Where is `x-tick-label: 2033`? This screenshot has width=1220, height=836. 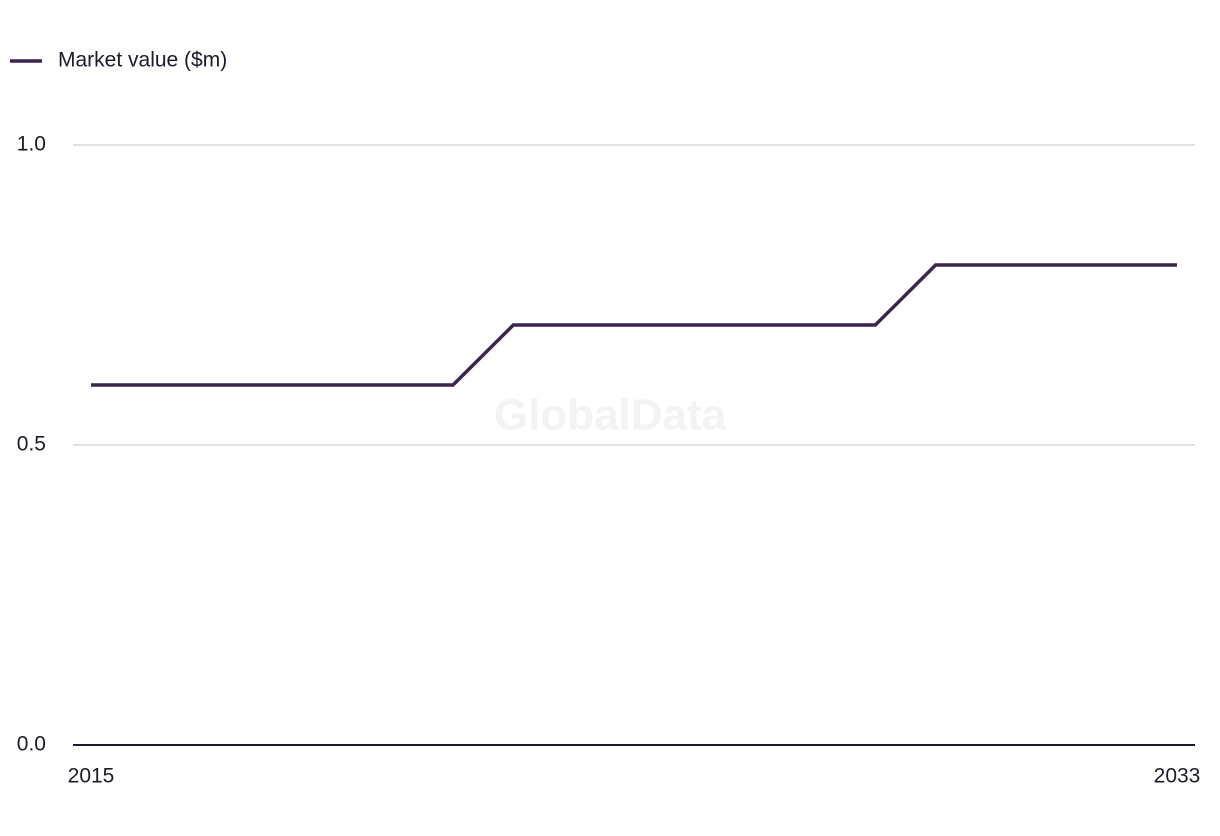 x-tick-label: 2033 is located at coordinates (1177, 776).